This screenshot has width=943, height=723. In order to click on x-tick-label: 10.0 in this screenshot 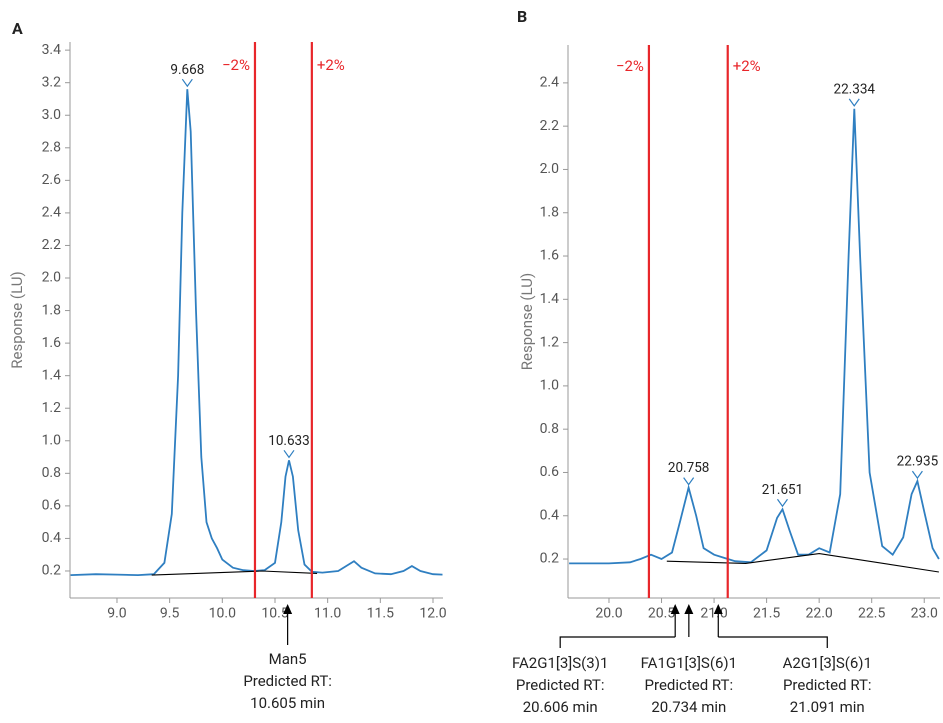, I will do `click(222, 614)`.